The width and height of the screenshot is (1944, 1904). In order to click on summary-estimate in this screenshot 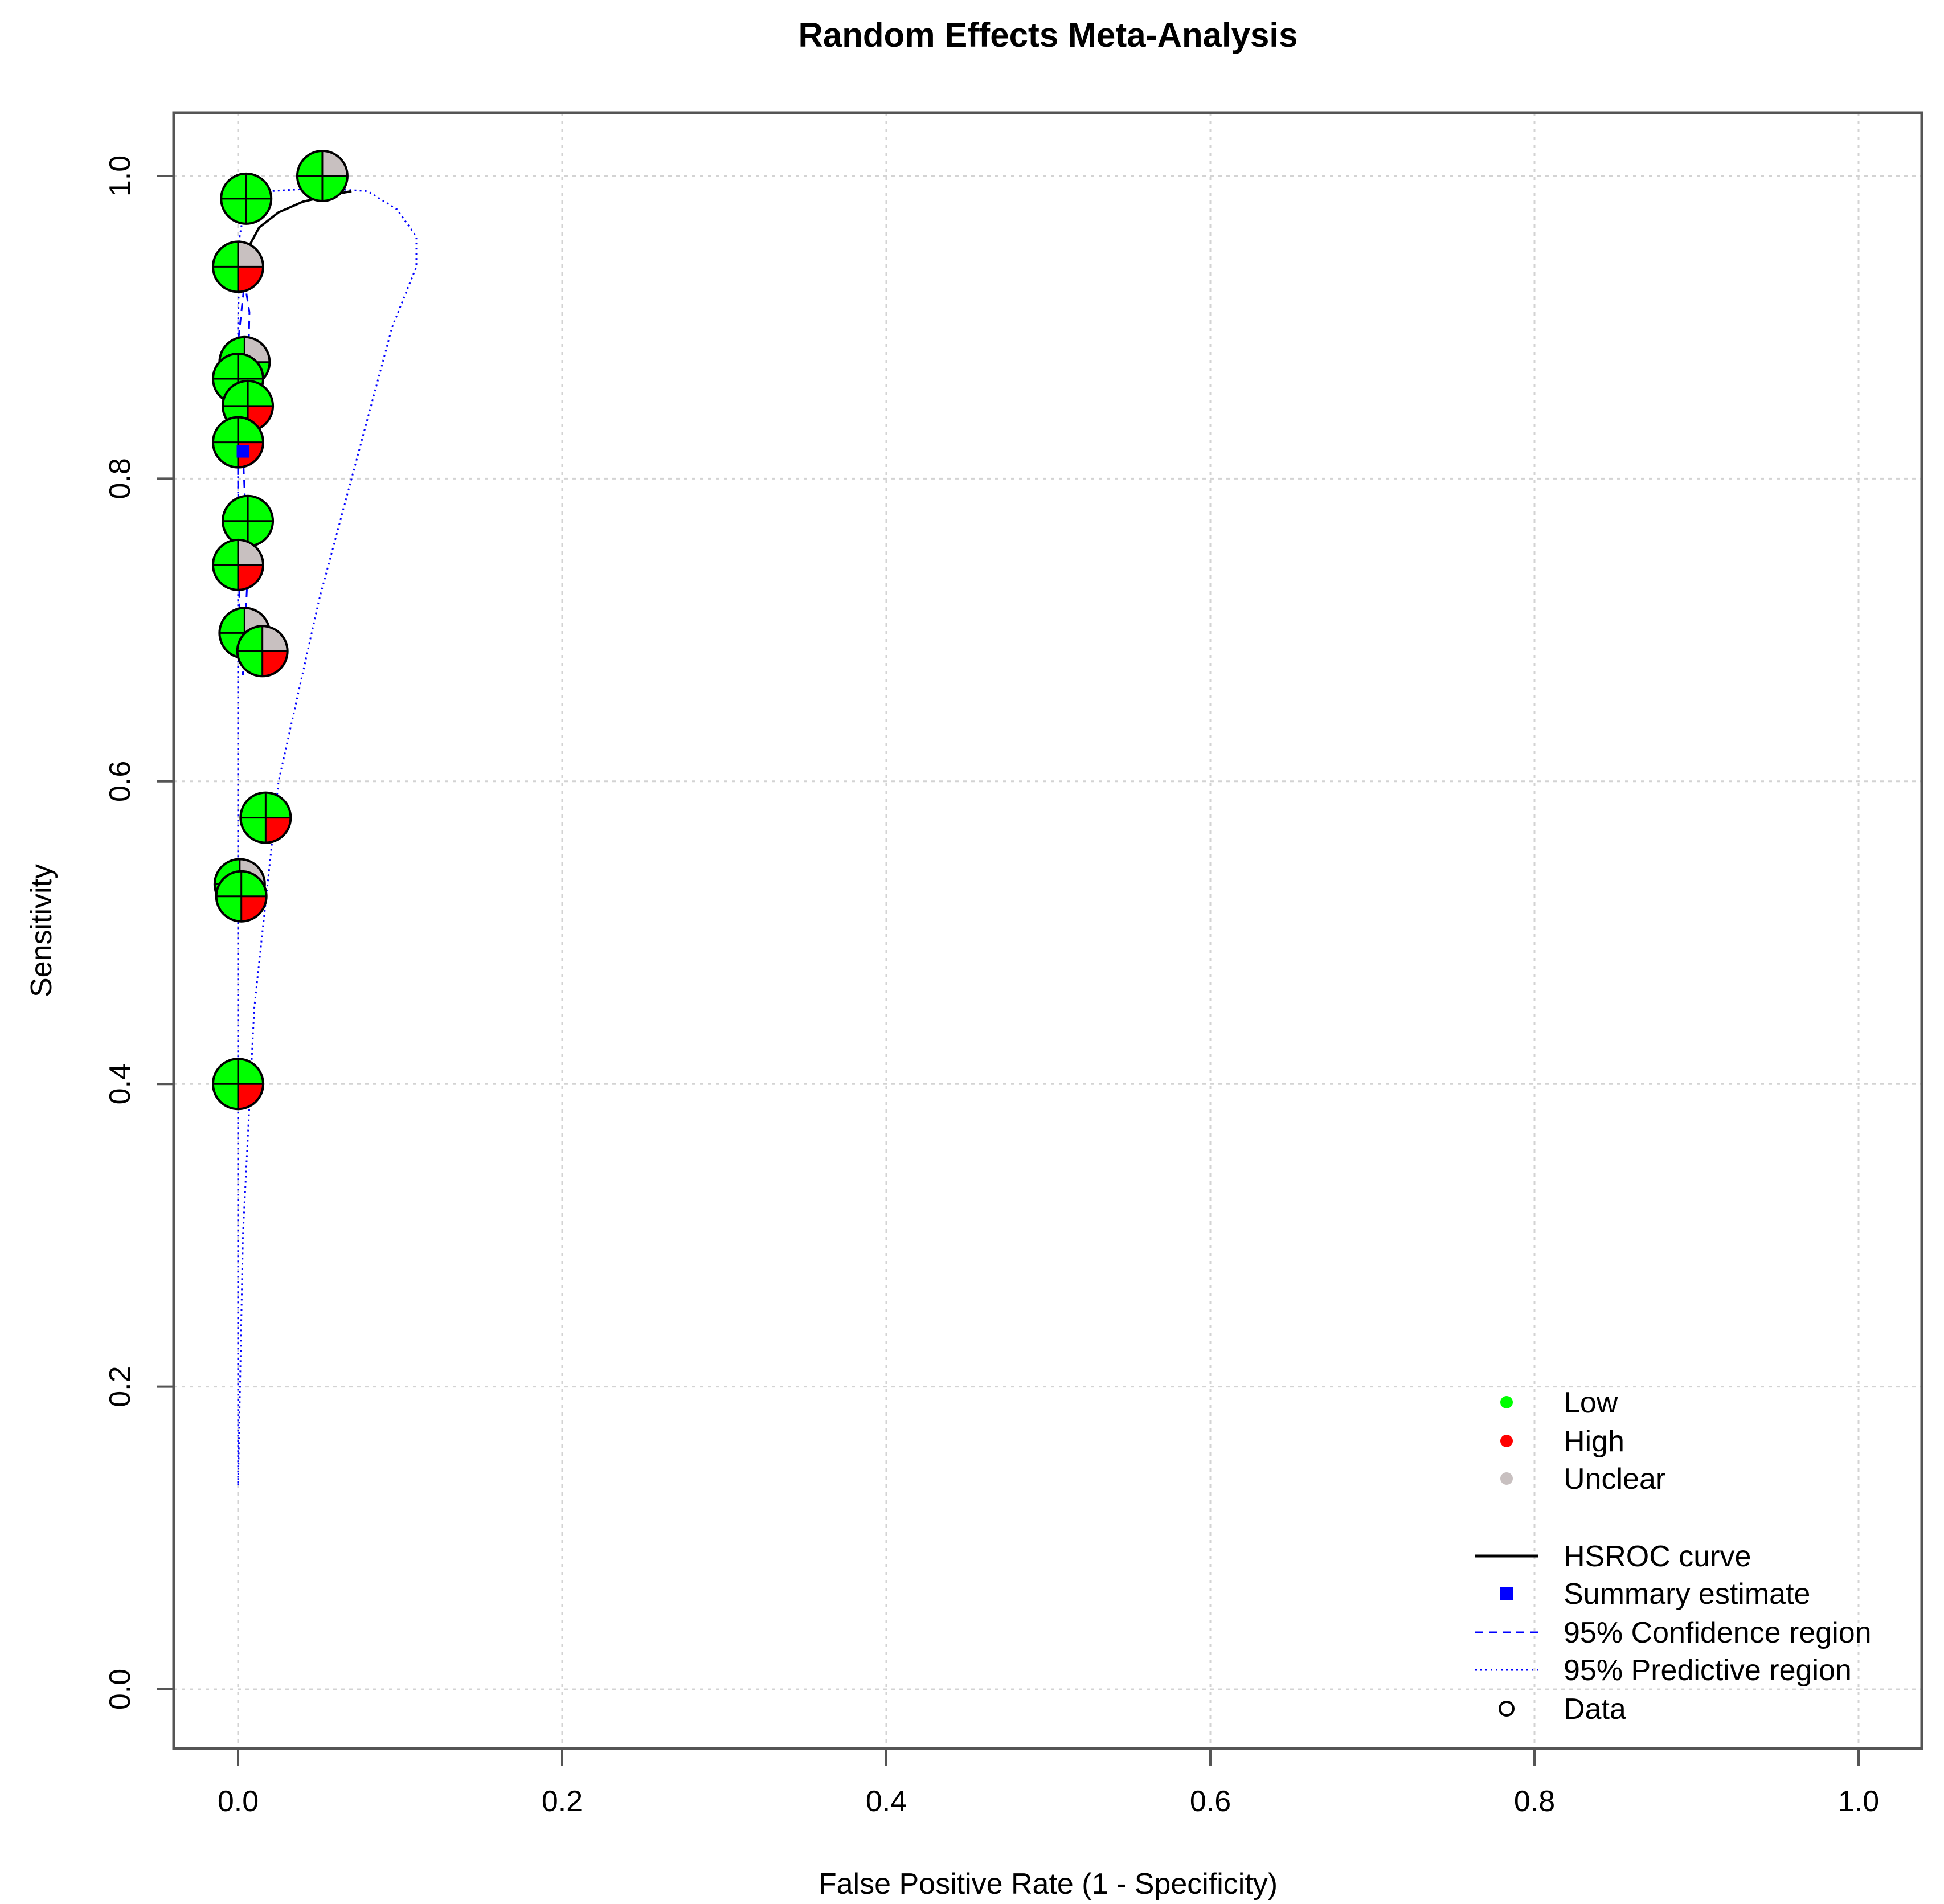, I will do `click(242, 451)`.